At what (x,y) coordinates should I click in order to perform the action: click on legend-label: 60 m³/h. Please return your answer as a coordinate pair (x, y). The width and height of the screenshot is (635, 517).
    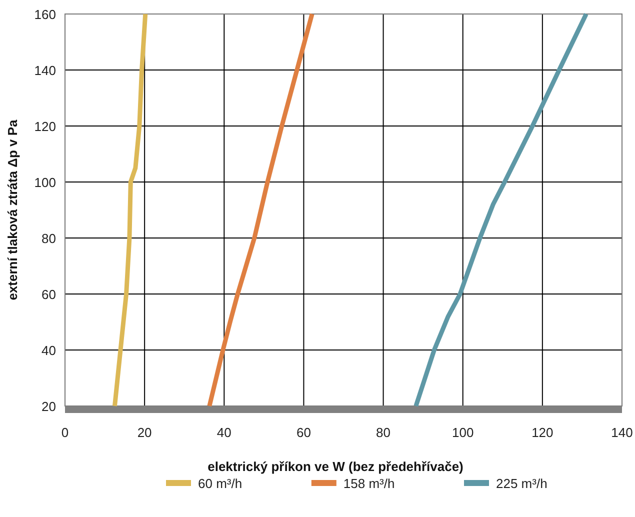
    Looking at the image, I should click on (220, 483).